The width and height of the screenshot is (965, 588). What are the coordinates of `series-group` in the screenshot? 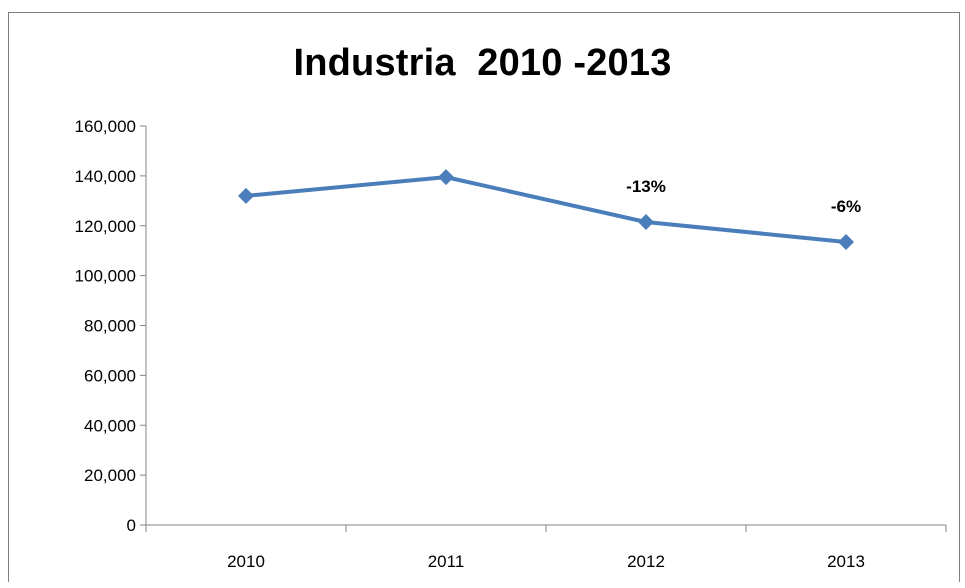 It's located at (546, 209).